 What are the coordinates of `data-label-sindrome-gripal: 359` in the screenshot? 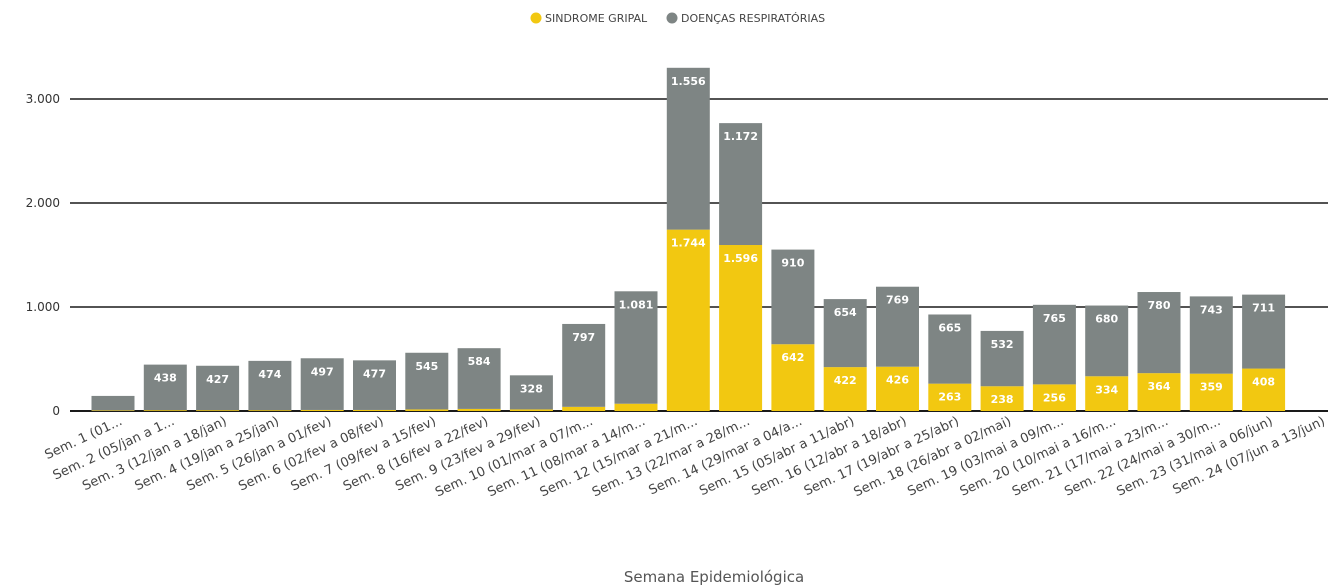 It's located at (1211, 387).